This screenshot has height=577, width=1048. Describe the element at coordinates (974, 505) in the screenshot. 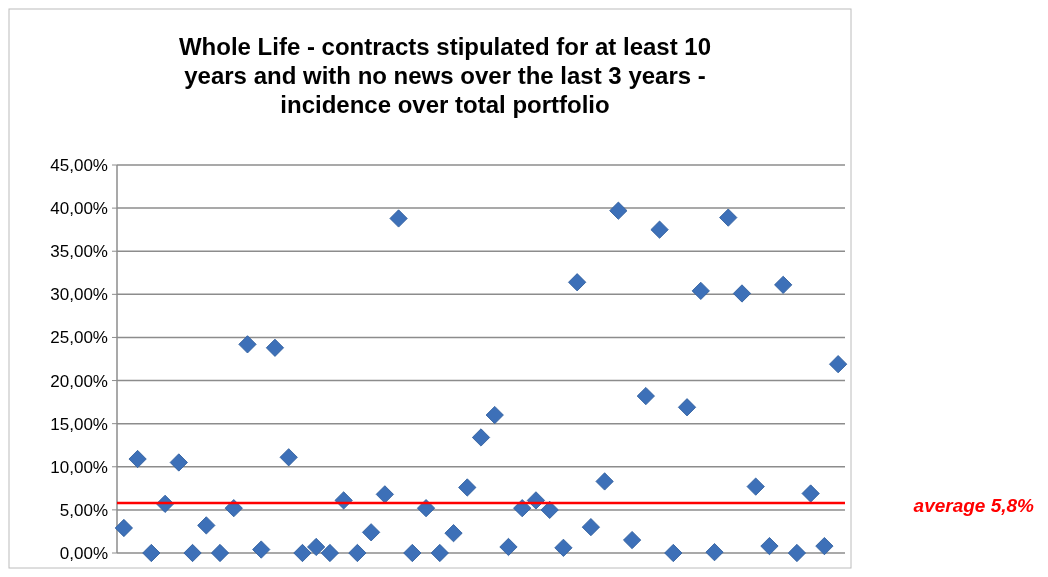

I see `ref-line-label: average 5,8%` at that location.